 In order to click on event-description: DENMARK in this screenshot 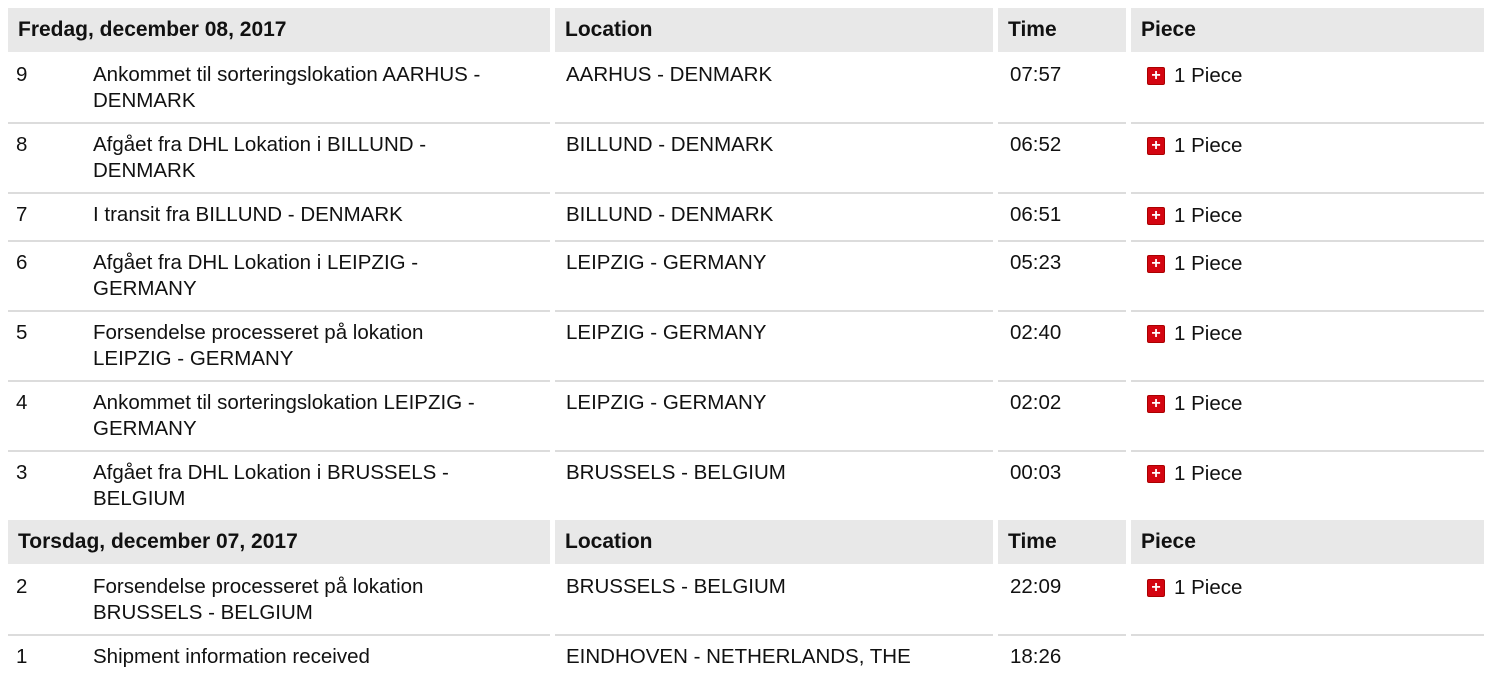, I will do `click(144, 170)`.